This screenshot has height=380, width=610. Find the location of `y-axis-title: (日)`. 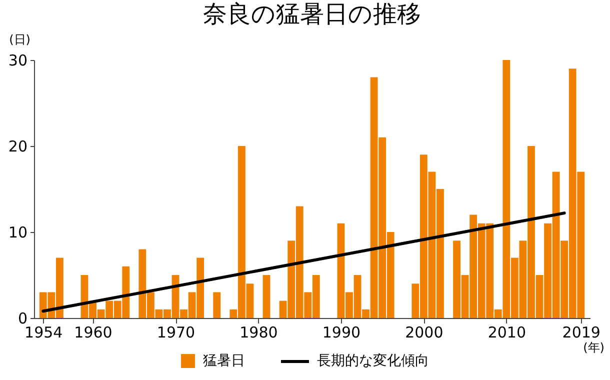

y-axis-title: (日) is located at coordinates (19, 39).